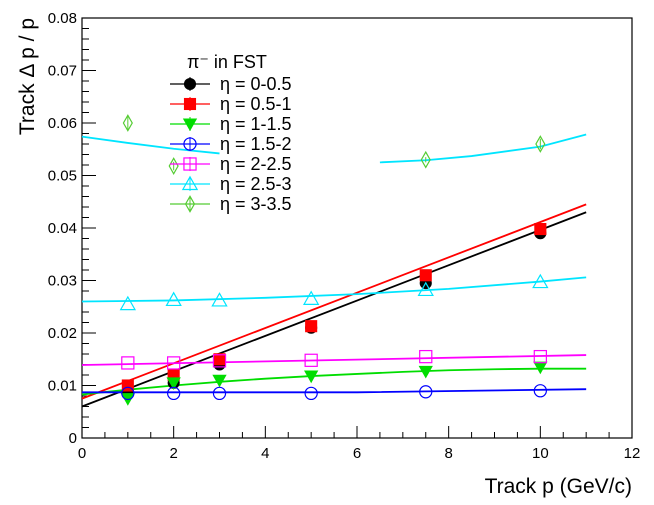 The image size is (654, 505). Describe the element at coordinates (265, 453) in the screenshot. I see `x-tick-label: 4` at that location.